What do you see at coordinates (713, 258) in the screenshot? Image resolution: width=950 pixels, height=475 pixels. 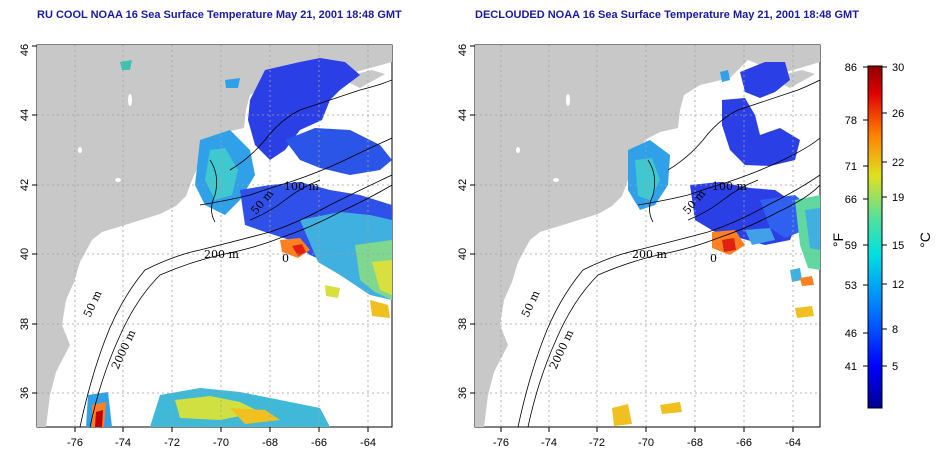 I see `right-contour-label-0: 0` at bounding box center [713, 258].